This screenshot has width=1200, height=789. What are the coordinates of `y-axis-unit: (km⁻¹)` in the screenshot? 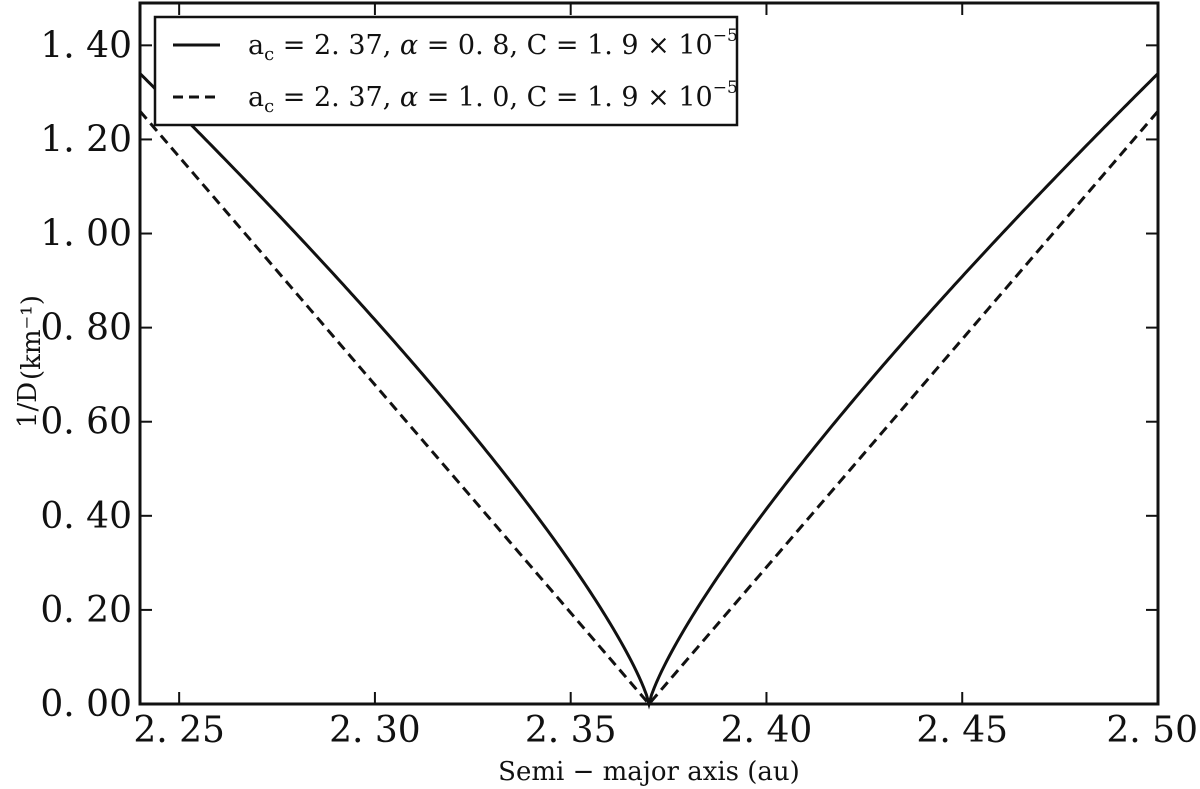 It's located at (32, 337).